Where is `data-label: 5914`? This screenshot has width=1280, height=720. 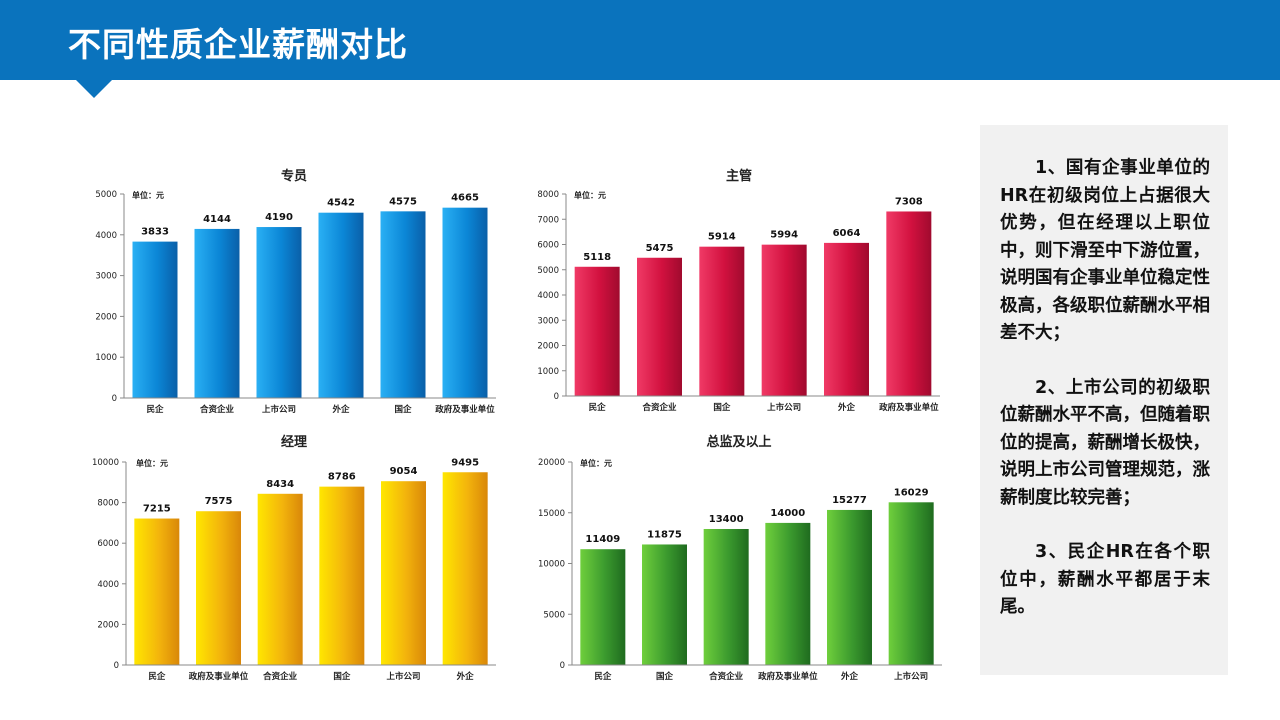 data-label: 5914 is located at coordinates (722, 237).